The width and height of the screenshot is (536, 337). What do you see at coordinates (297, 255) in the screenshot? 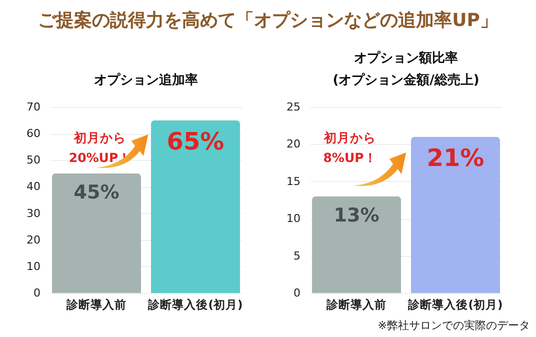
I see `y-tick-label: 5` at bounding box center [297, 255].